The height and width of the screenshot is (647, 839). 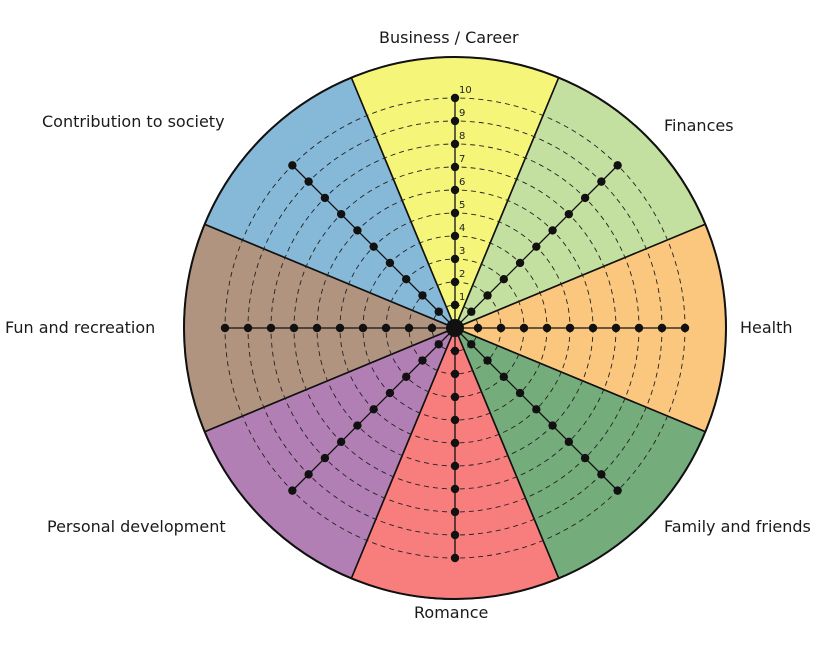 I want to click on segment-label-health: Health, so click(x=766, y=327).